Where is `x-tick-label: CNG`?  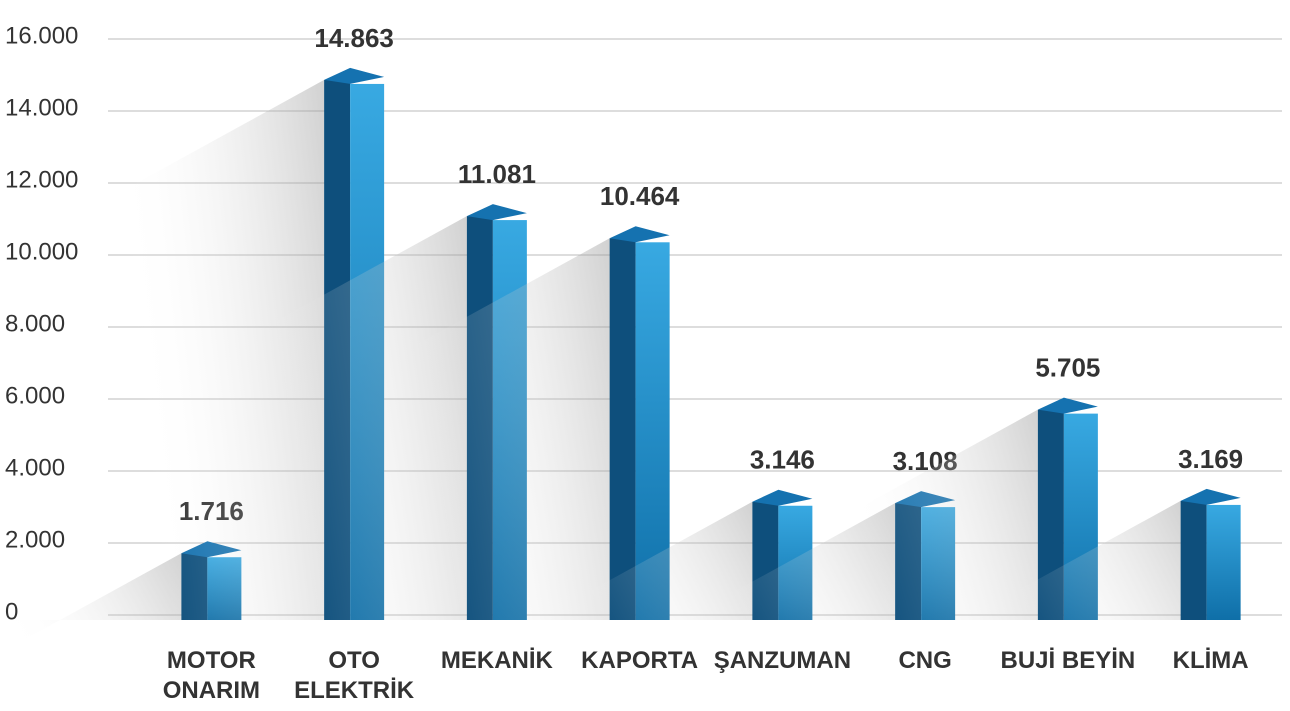 x-tick-label: CNG is located at coordinates (925, 660).